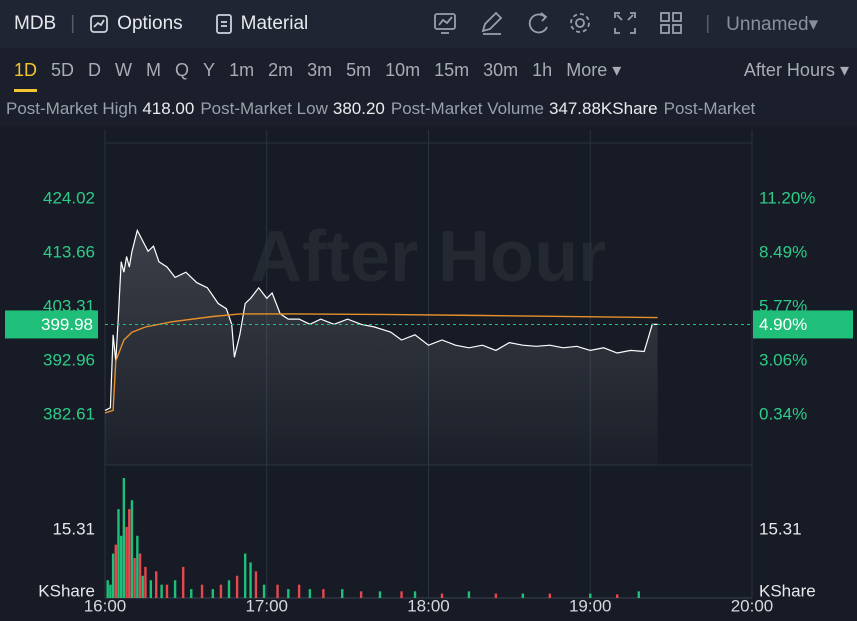 This screenshot has width=857, height=621. What do you see at coordinates (590, 605) in the screenshot?
I see `x-tick-label: 19:00` at bounding box center [590, 605].